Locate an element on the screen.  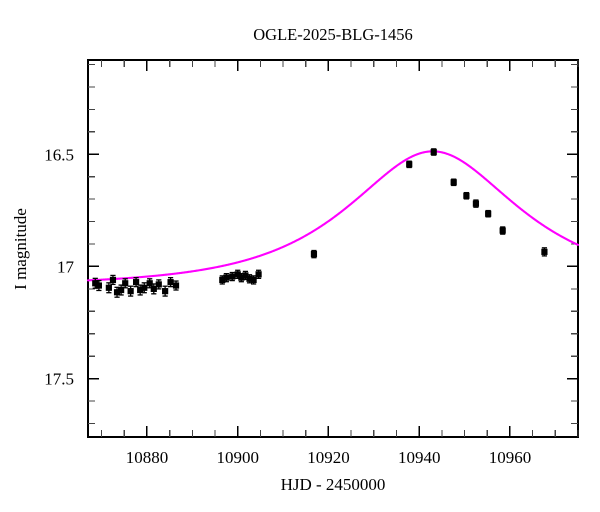
y-axis-tick-labels: 16.5 17 17.5 is located at coordinates (59, 266).